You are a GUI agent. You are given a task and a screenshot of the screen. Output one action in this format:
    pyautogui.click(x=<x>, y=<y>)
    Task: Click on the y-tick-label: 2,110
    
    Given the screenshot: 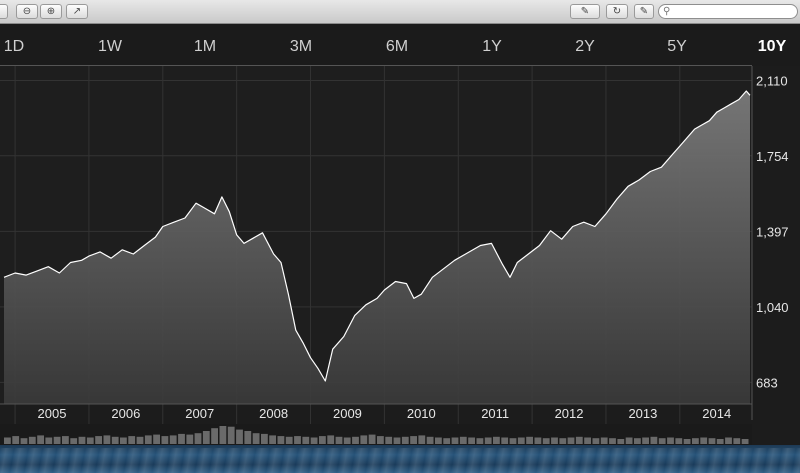 What is the action you would take?
    pyautogui.click(x=772, y=80)
    